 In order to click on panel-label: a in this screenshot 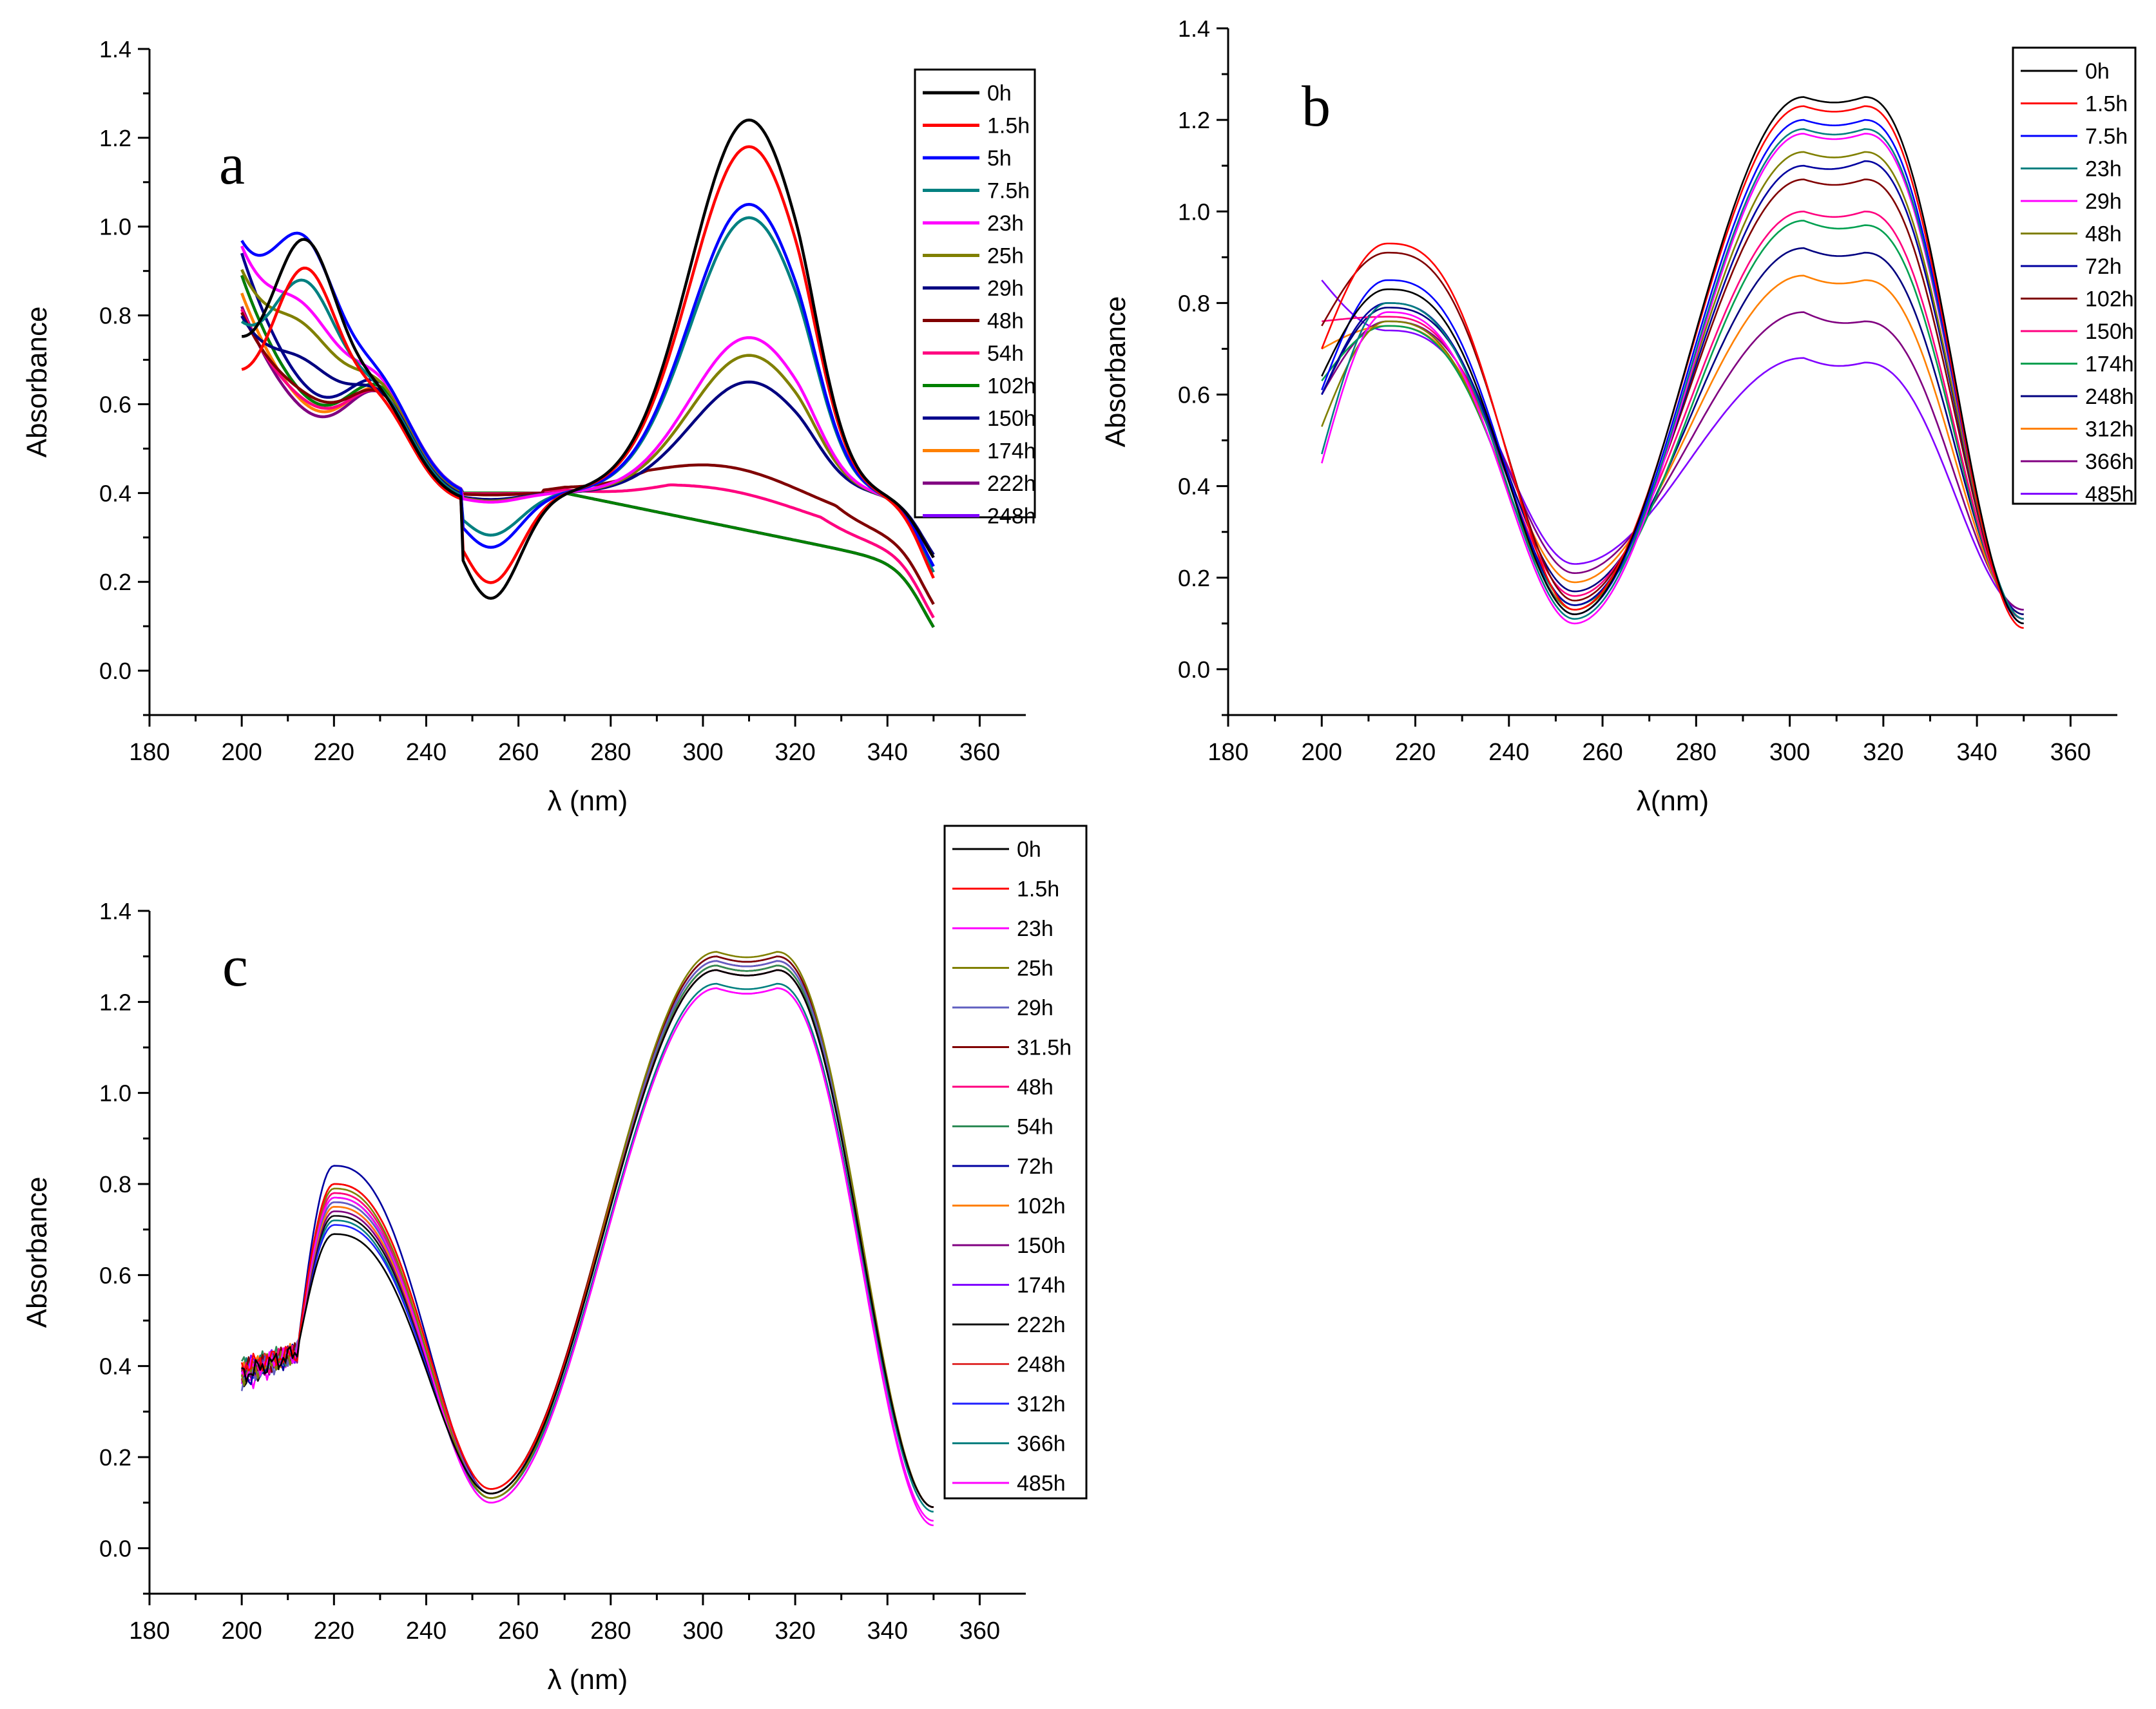, I will do `click(232, 164)`.